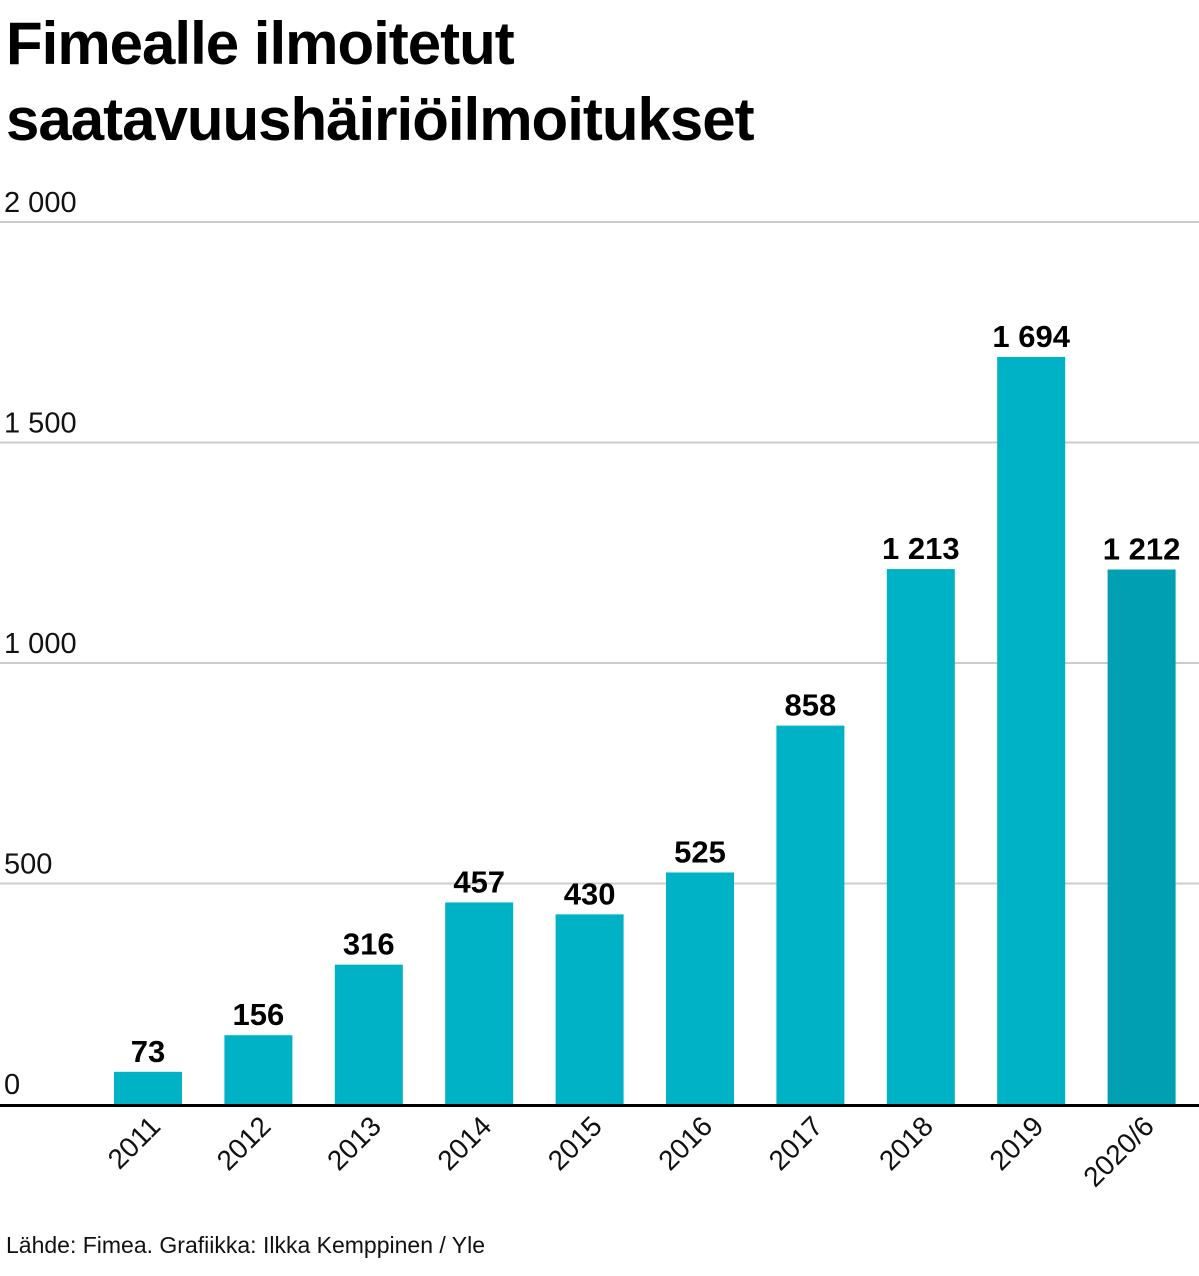  I want to click on bar-value-label: 1 694, so click(1031, 336).